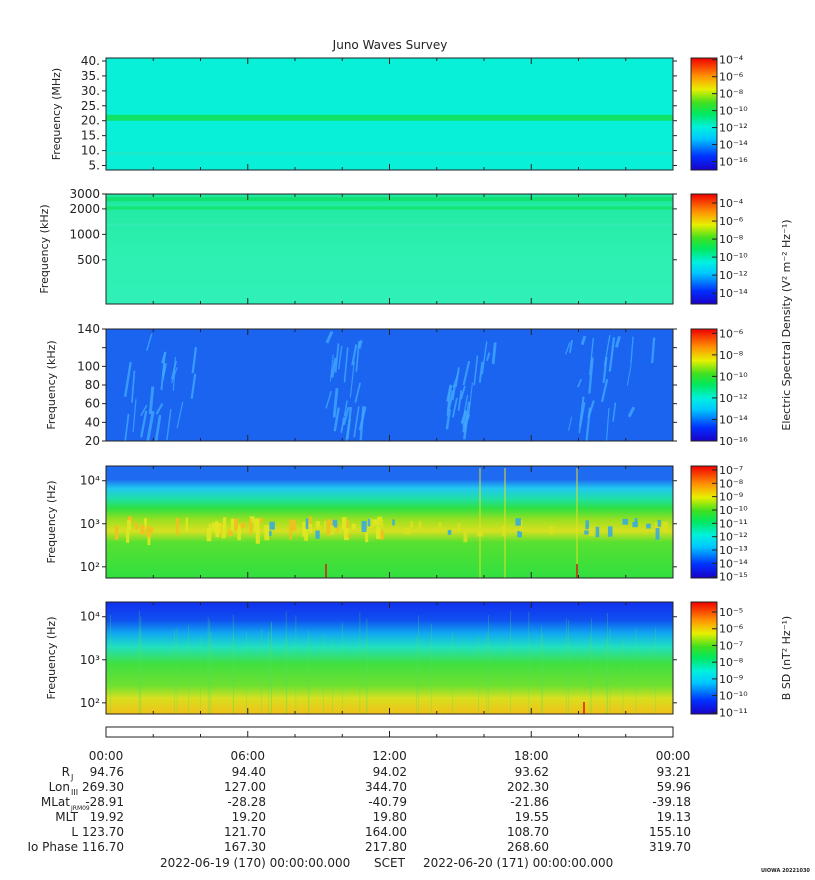 The width and height of the screenshot is (815, 880). Describe the element at coordinates (92, 422) in the screenshot. I see `y-tick-label: 40` at that location.